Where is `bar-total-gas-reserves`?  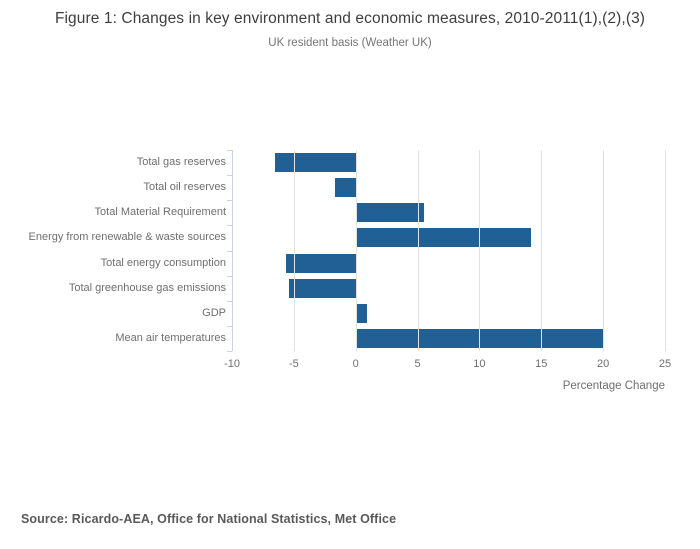
bar-total-gas-reserves is located at coordinates (315, 163).